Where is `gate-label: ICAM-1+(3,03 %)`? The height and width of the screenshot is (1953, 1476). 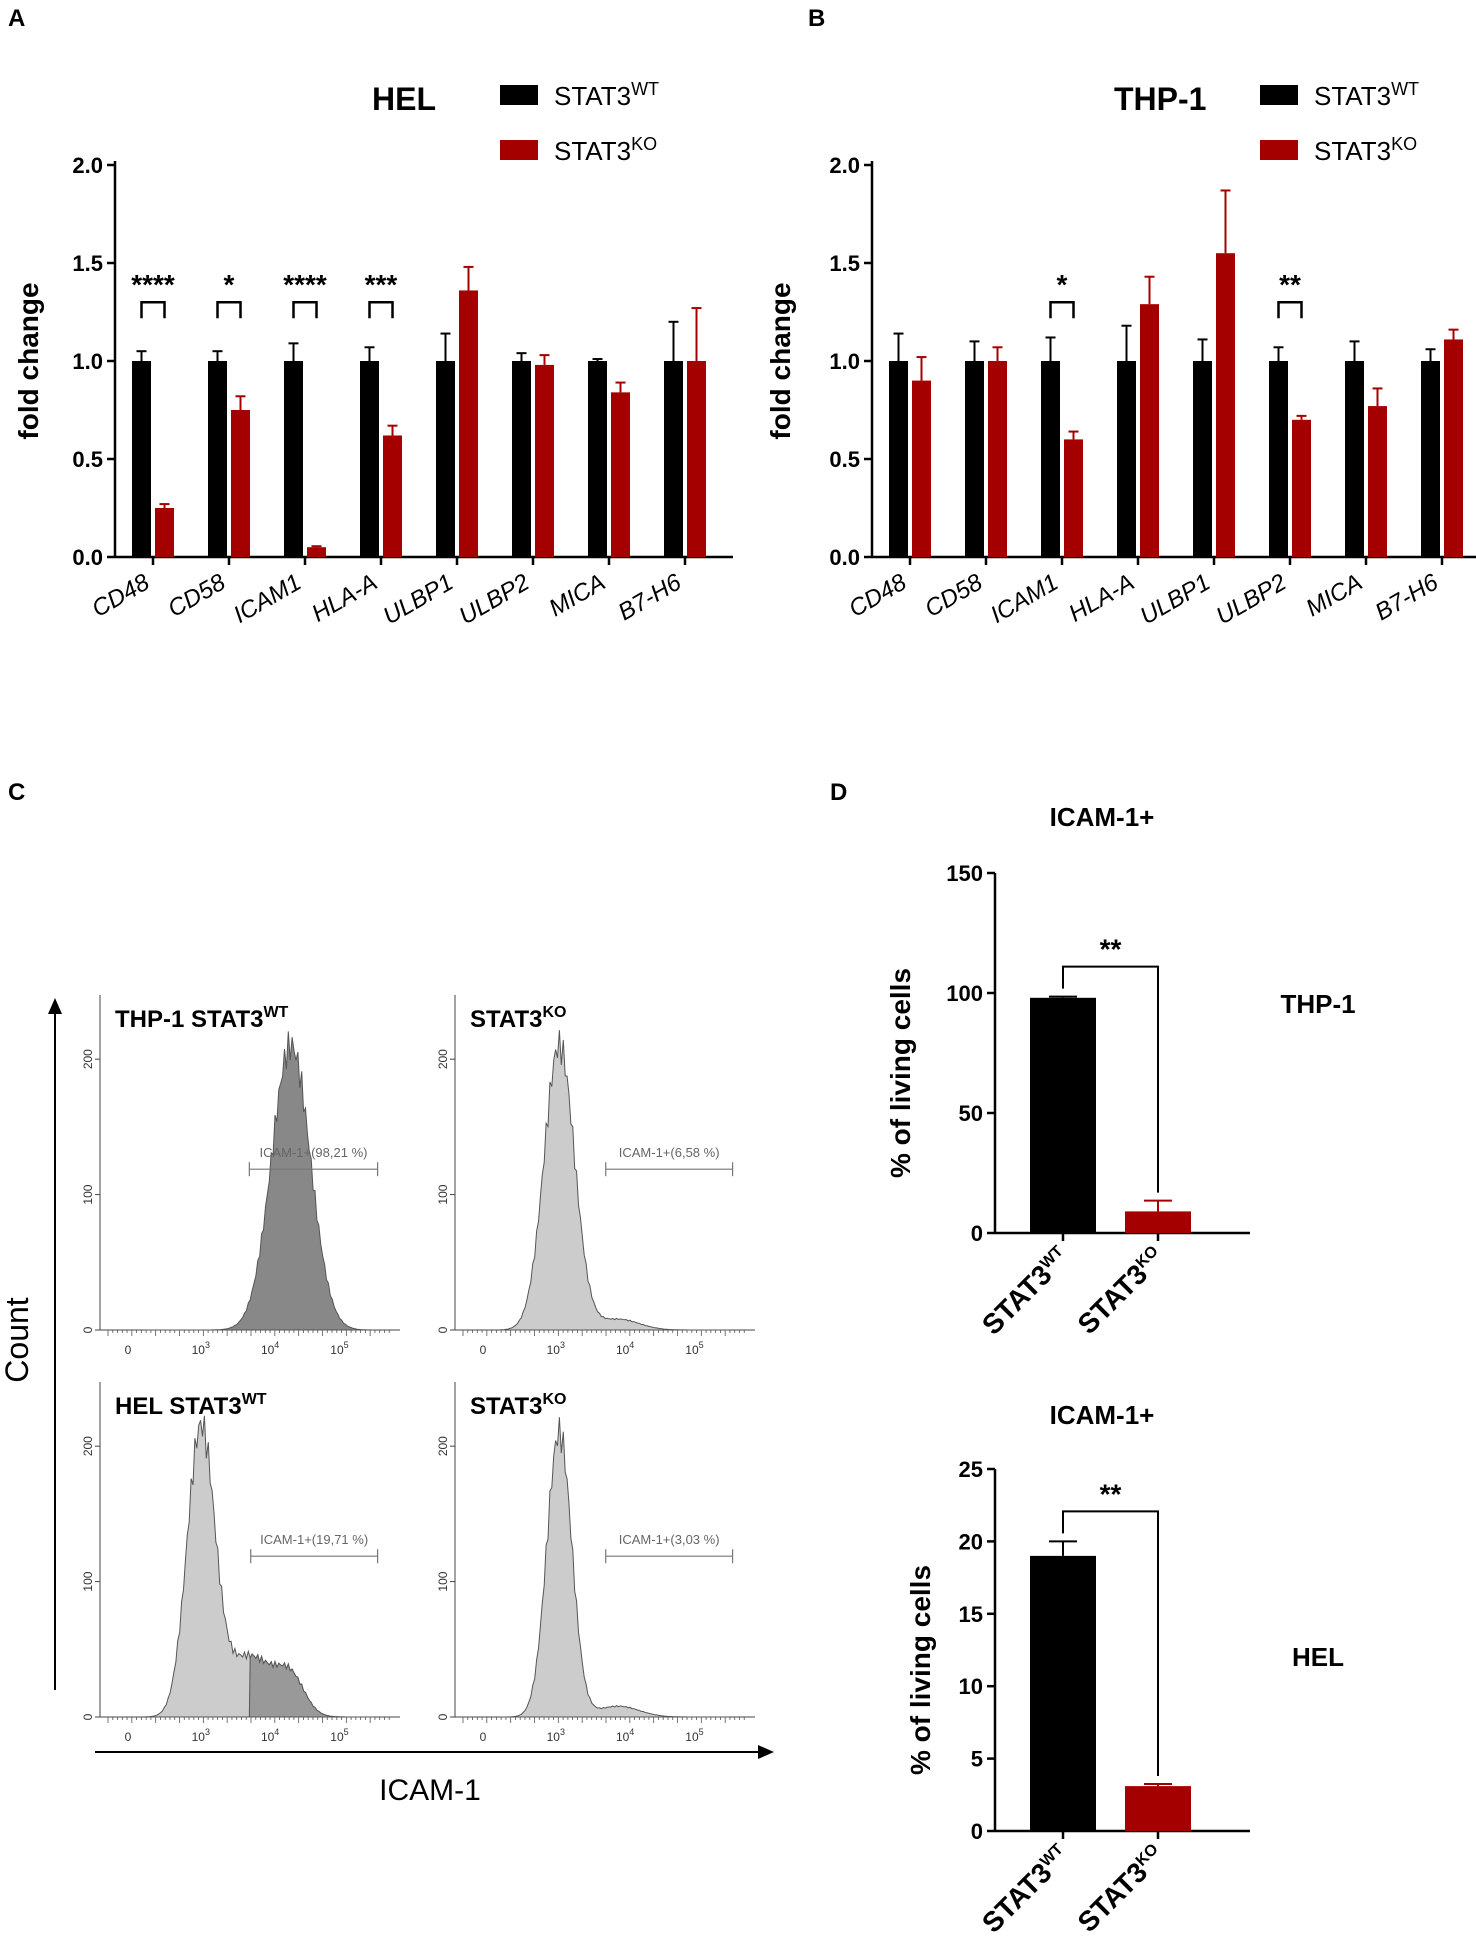 gate-label: ICAM-1+(3,03 %) is located at coordinates (669, 1539).